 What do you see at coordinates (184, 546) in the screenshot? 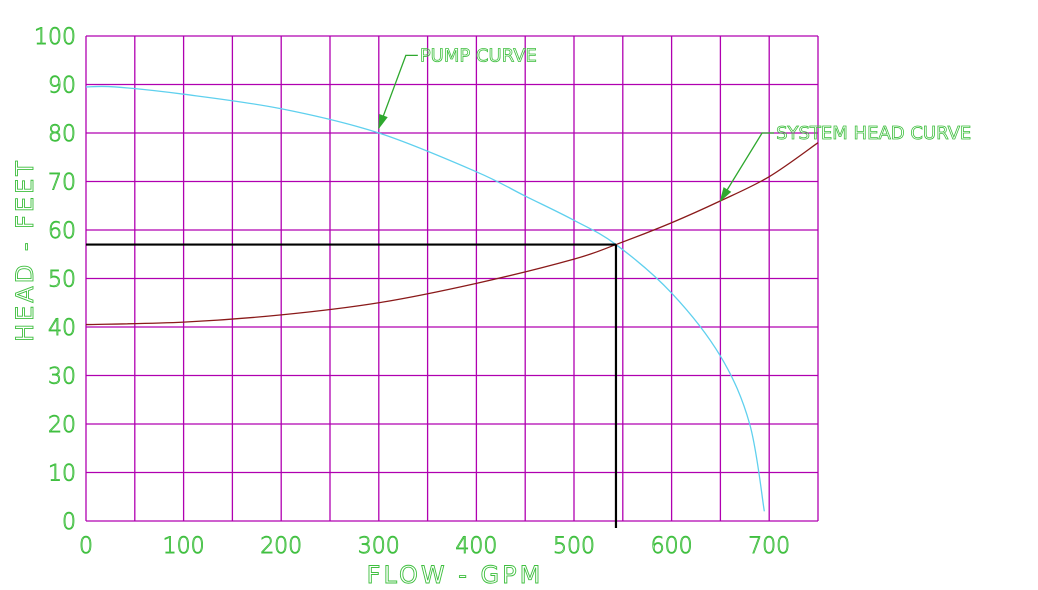
I see `x-tick-label: 100` at bounding box center [184, 546].